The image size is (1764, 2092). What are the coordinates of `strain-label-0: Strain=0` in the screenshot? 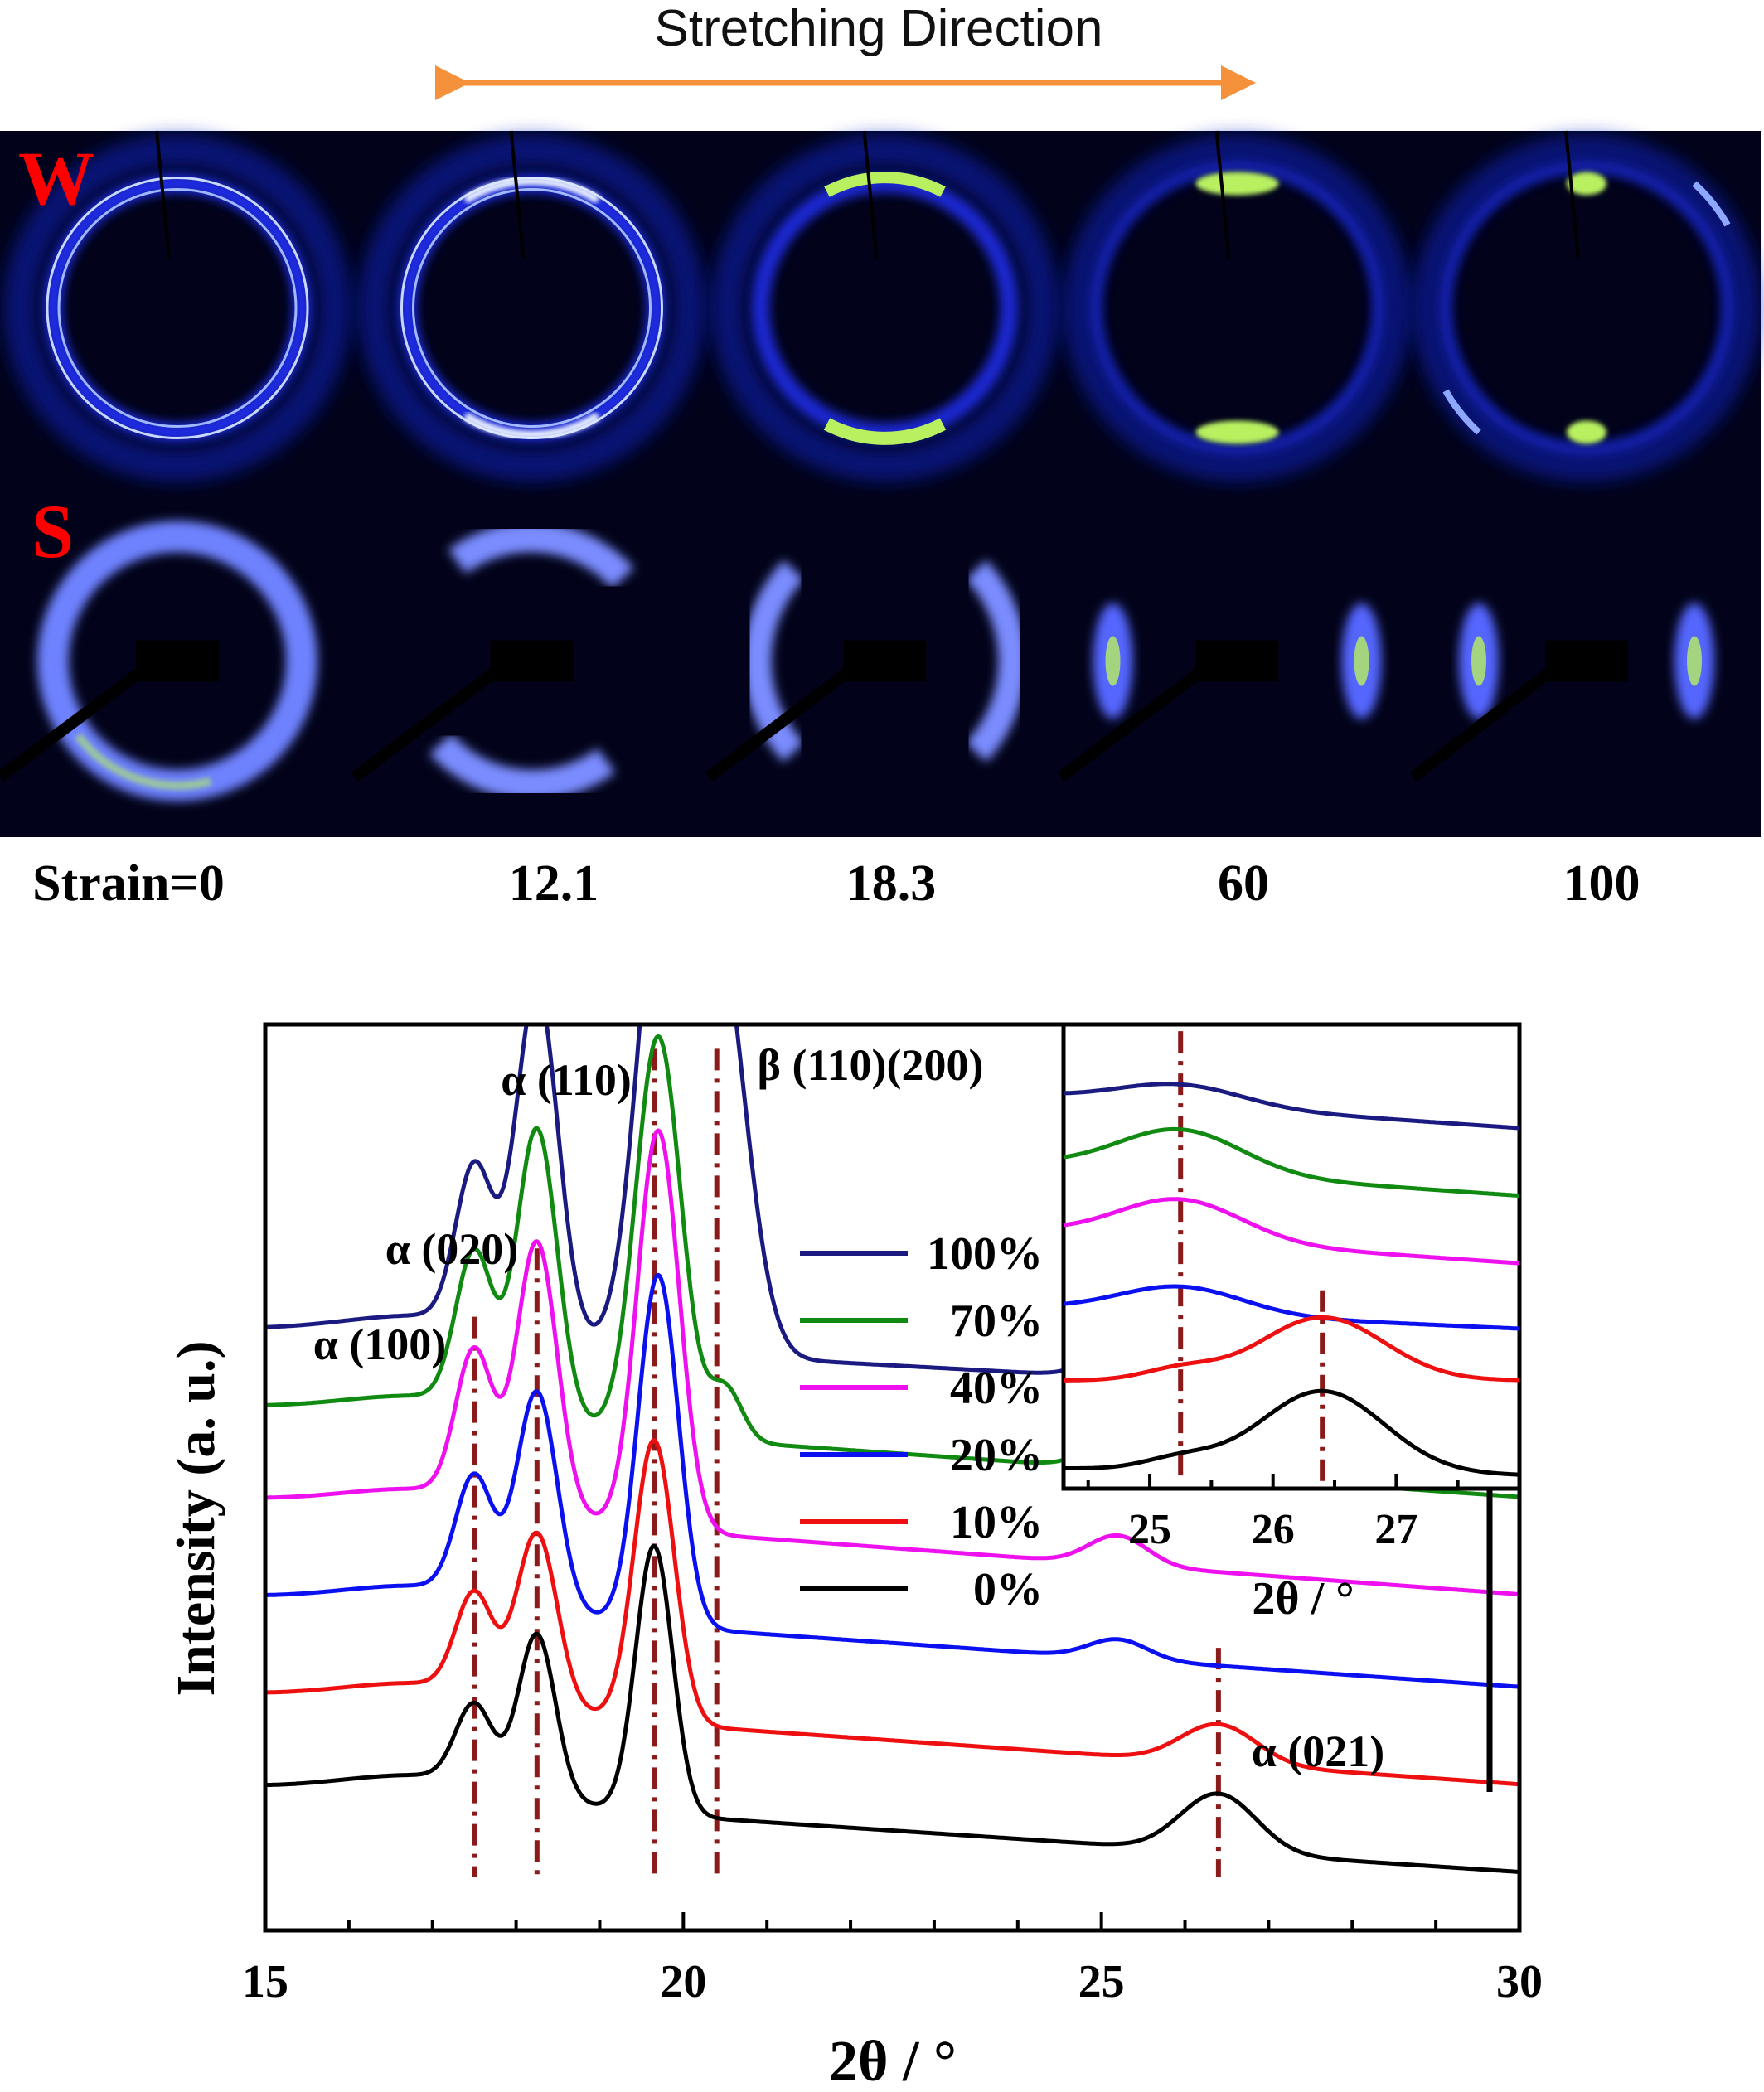 It's located at (128, 883).